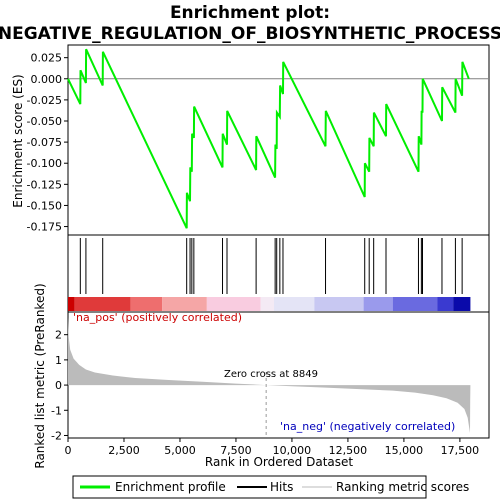  Describe the element at coordinates (56, 435) in the screenshot. I see `metric-tick-label: -2` at that location.